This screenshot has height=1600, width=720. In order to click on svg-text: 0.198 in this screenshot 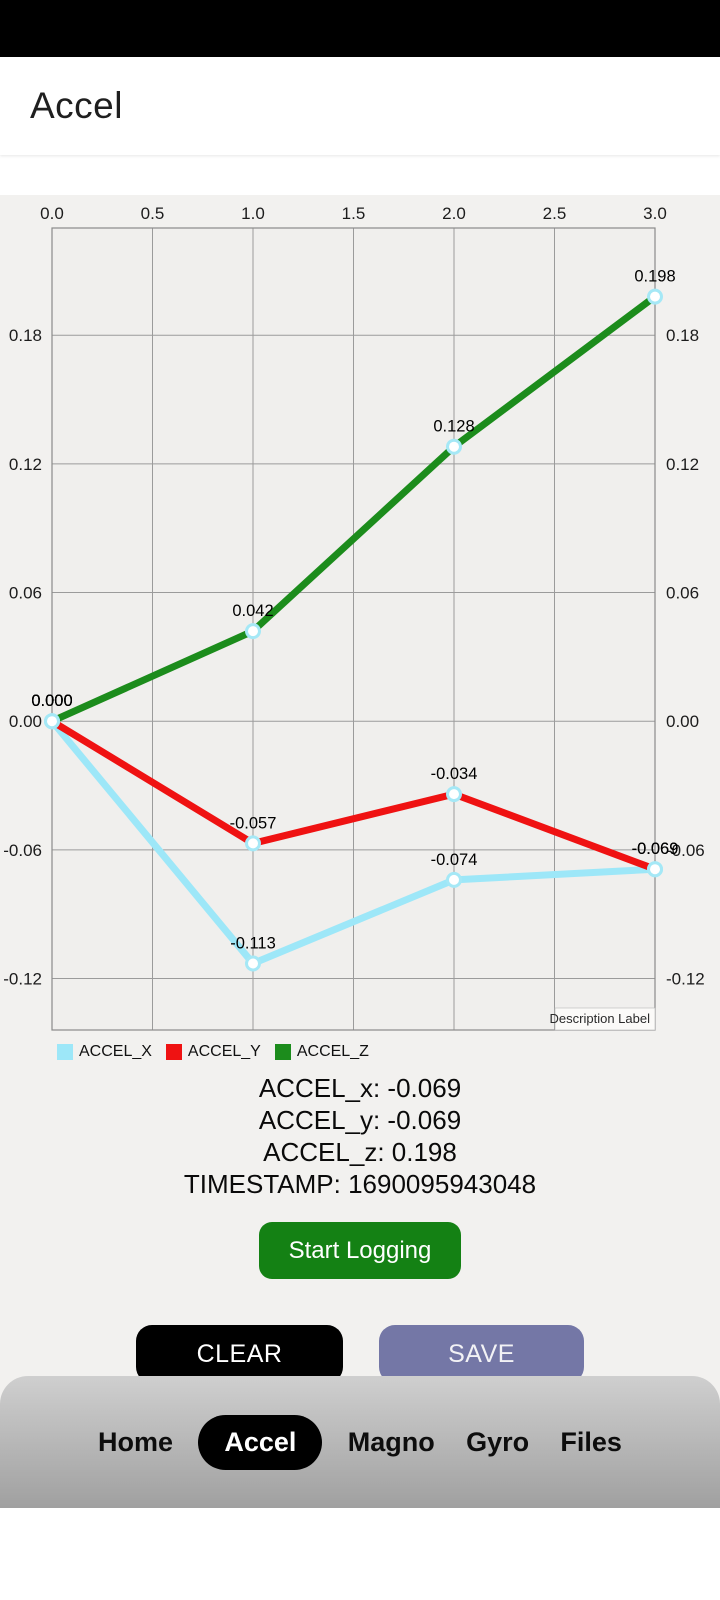, I will do `click(654, 277)`.